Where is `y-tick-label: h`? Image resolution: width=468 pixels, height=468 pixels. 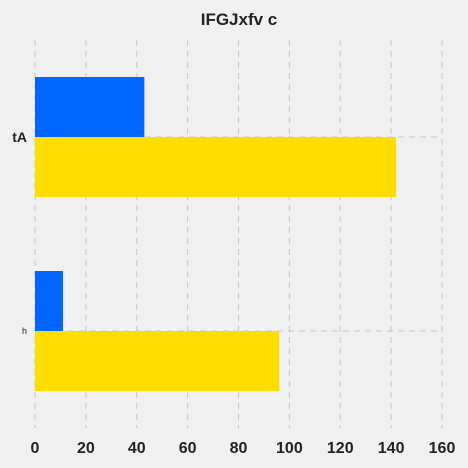 y-tick-label: h is located at coordinates (24, 331).